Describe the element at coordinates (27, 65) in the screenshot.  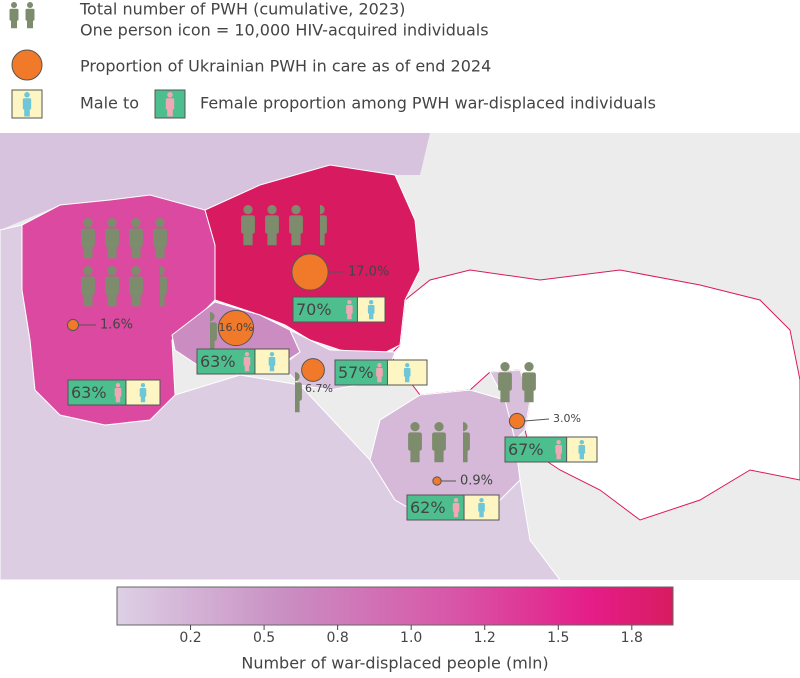
I see `legend-circle` at that location.